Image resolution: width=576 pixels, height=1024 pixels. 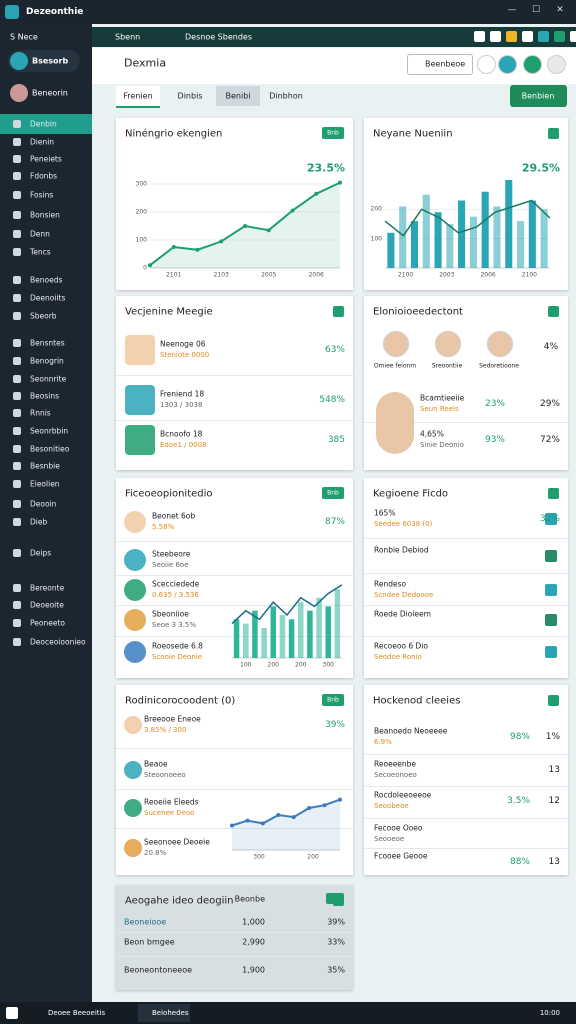 I want to click on sidebar-item: Besonitieo, so click(x=50, y=449).